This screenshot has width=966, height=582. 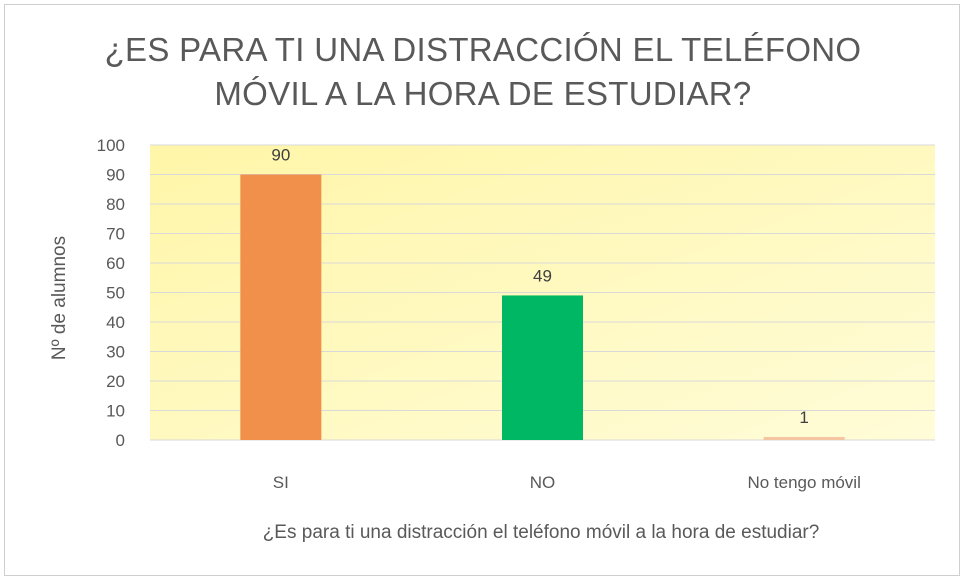 I want to click on y-axis-title: Nº de alumnos, so click(x=59, y=298).